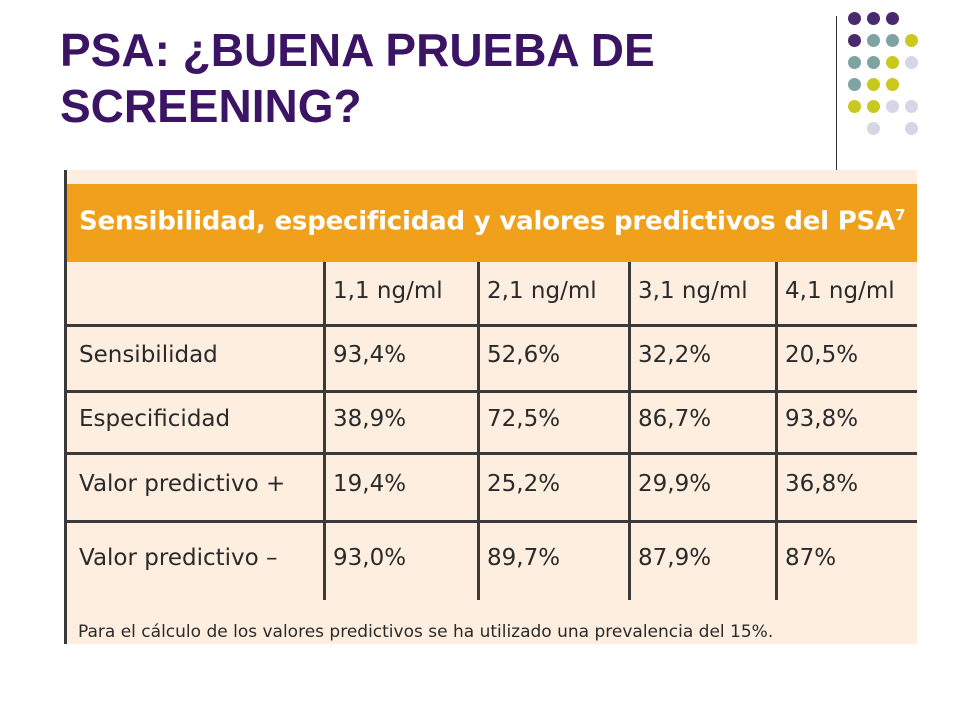 The width and height of the screenshot is (960, 720). Describe the element at coordinates (148, 355) in the screenshot. I see `row-label: Sensibilidad` at that location.